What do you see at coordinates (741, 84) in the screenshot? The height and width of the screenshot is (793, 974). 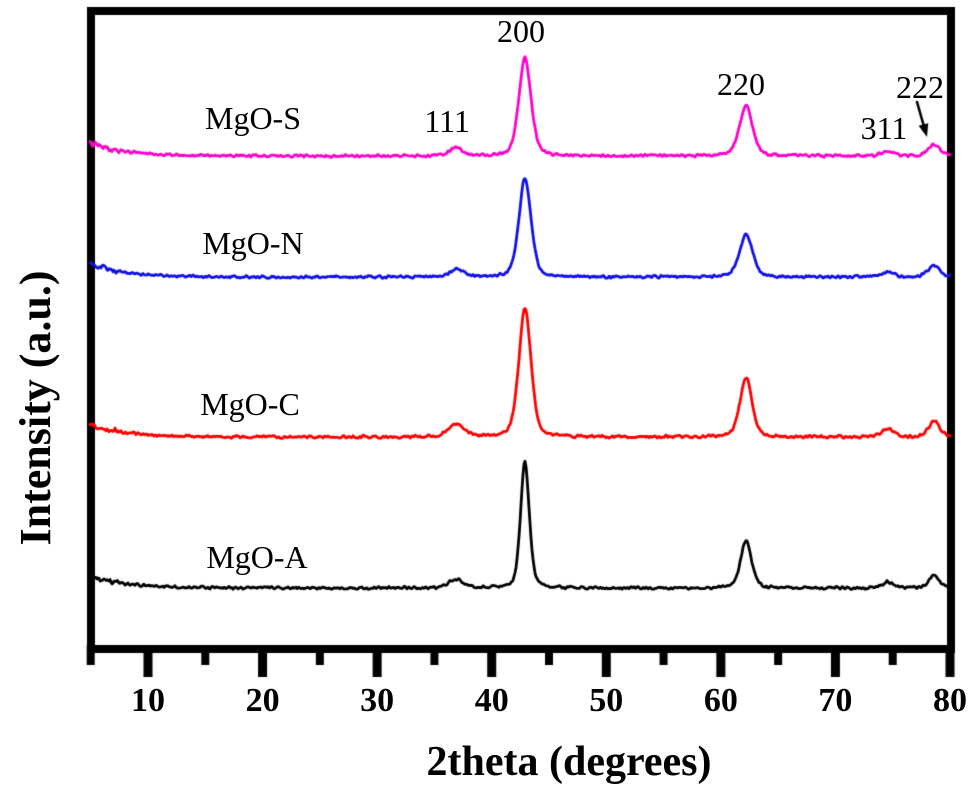 I see `peak-label-220: 220` at bounding box center [741, 84].